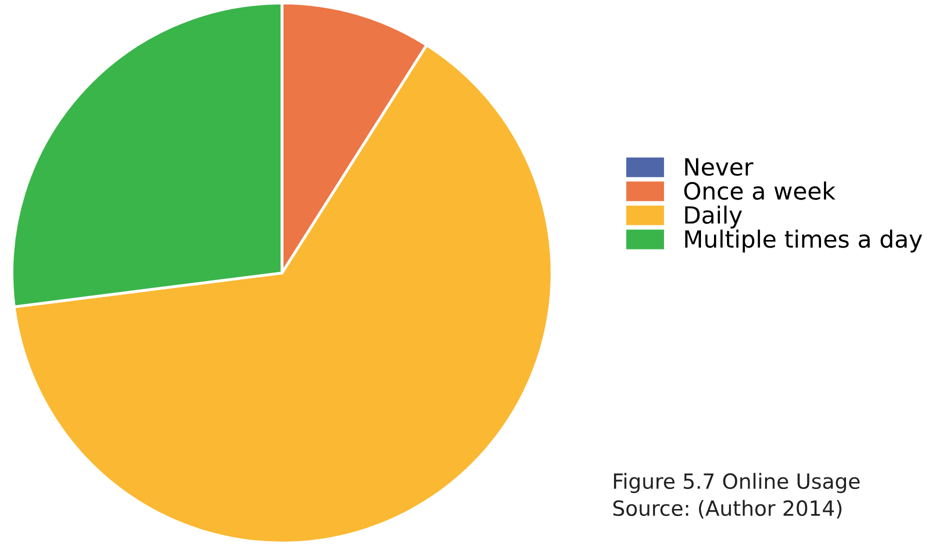 This screenshot has height=549, width=933. I want to click on legend-label: Once a week, so click(760, 191).